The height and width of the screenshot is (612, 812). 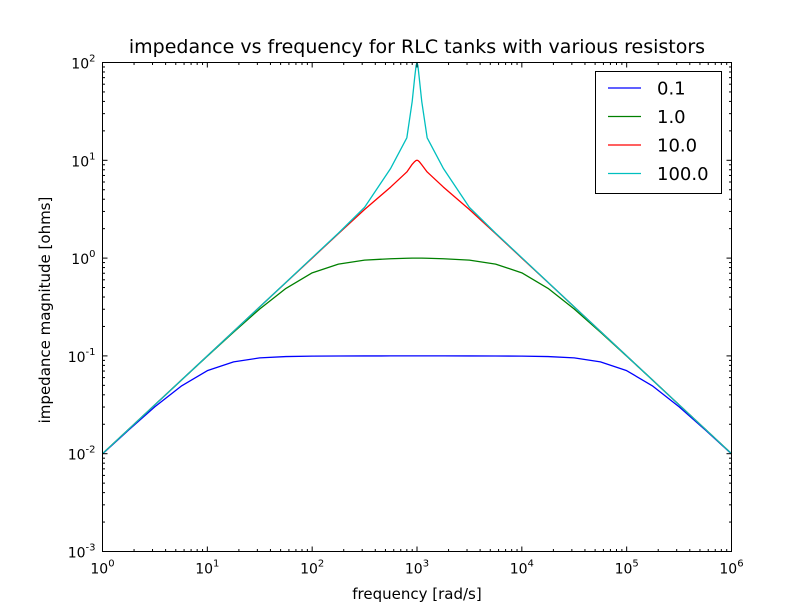 What do you see at coordinates (82, 454) in the screenshot?
I see `y-tick-label: 10⁻²` at bounding box center [82, 454].